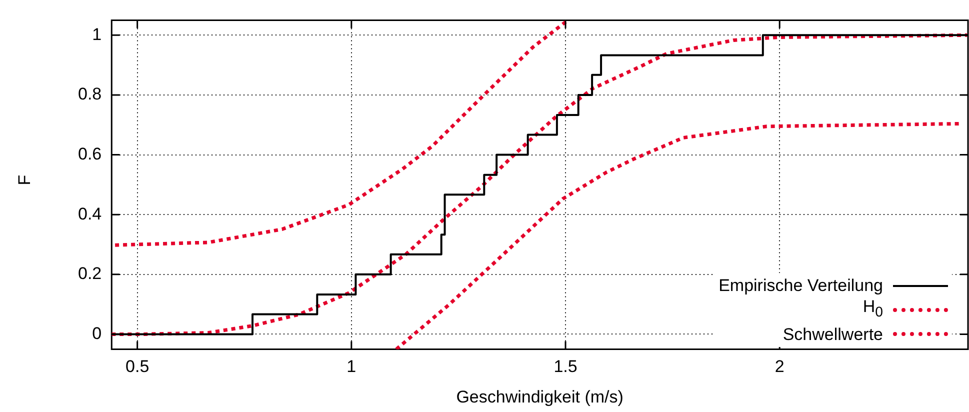 The image size is (969, 412). What do you see at coordinates (872, 309) in the screenshot?
I see `legend-label: H$_{0}$` at bounding box center [872, 309].